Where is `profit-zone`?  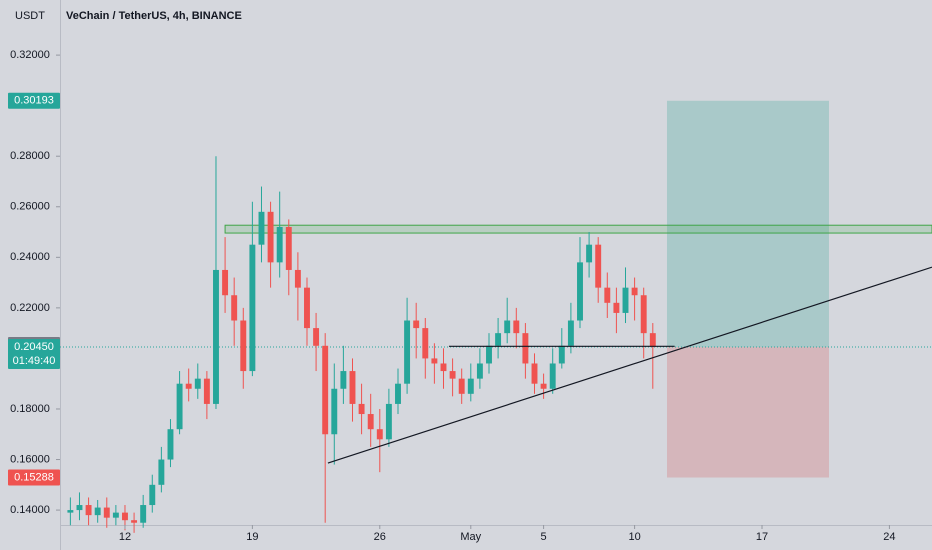 profit-zone is located at coordinates (747, 224).